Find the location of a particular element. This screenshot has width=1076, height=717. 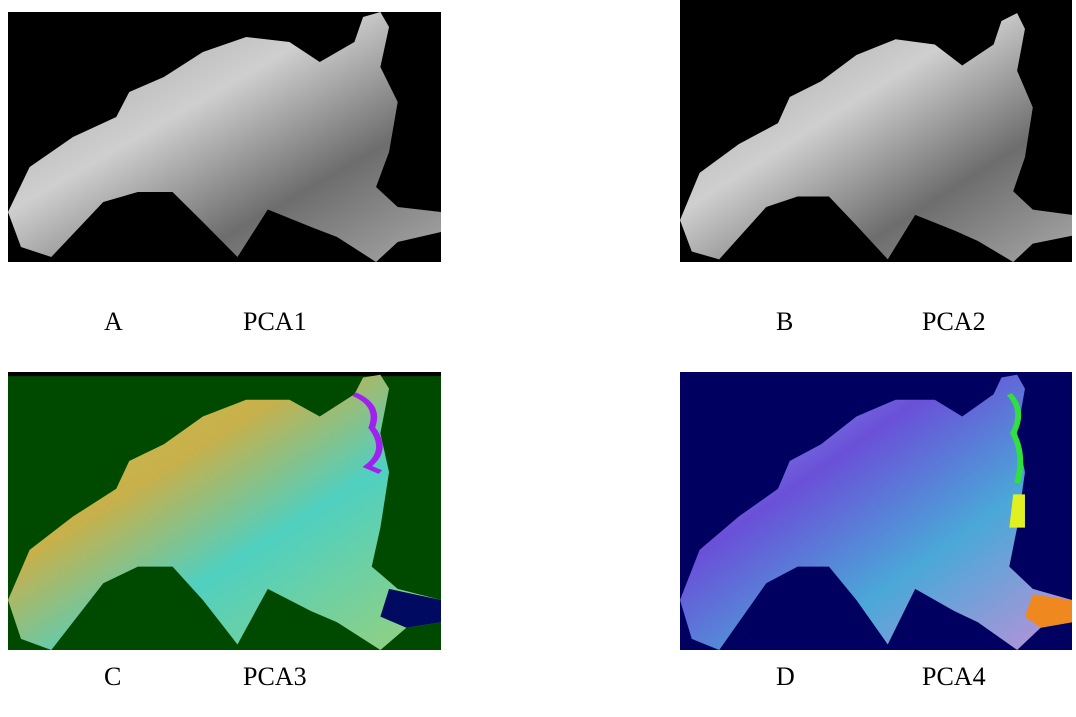

panel-letter: B is located at coordinates (785, 321).